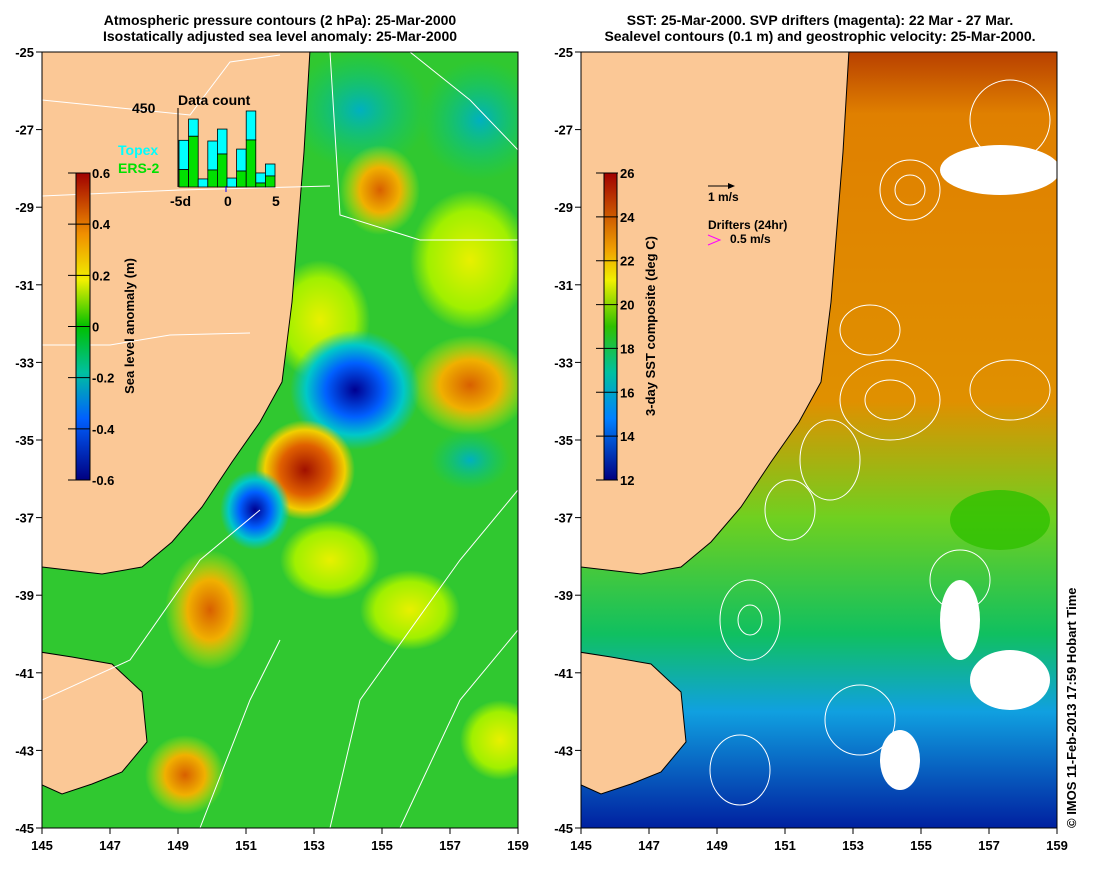  Describe the element at coordinates (627, 436) in the screenshot. I see `colorbar-tick-label: 14` at that location.